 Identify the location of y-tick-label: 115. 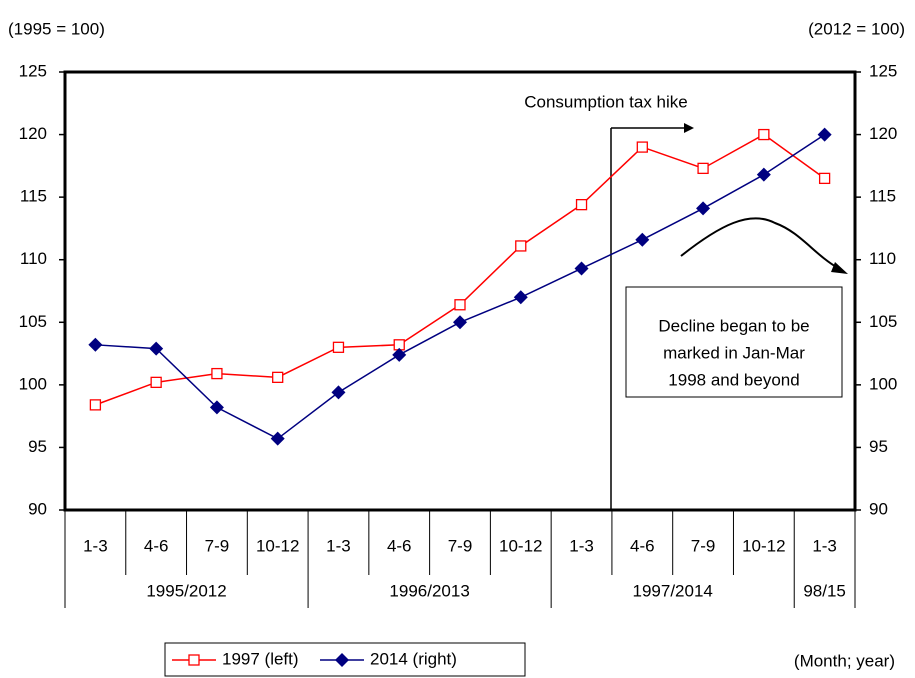
(33, 196).